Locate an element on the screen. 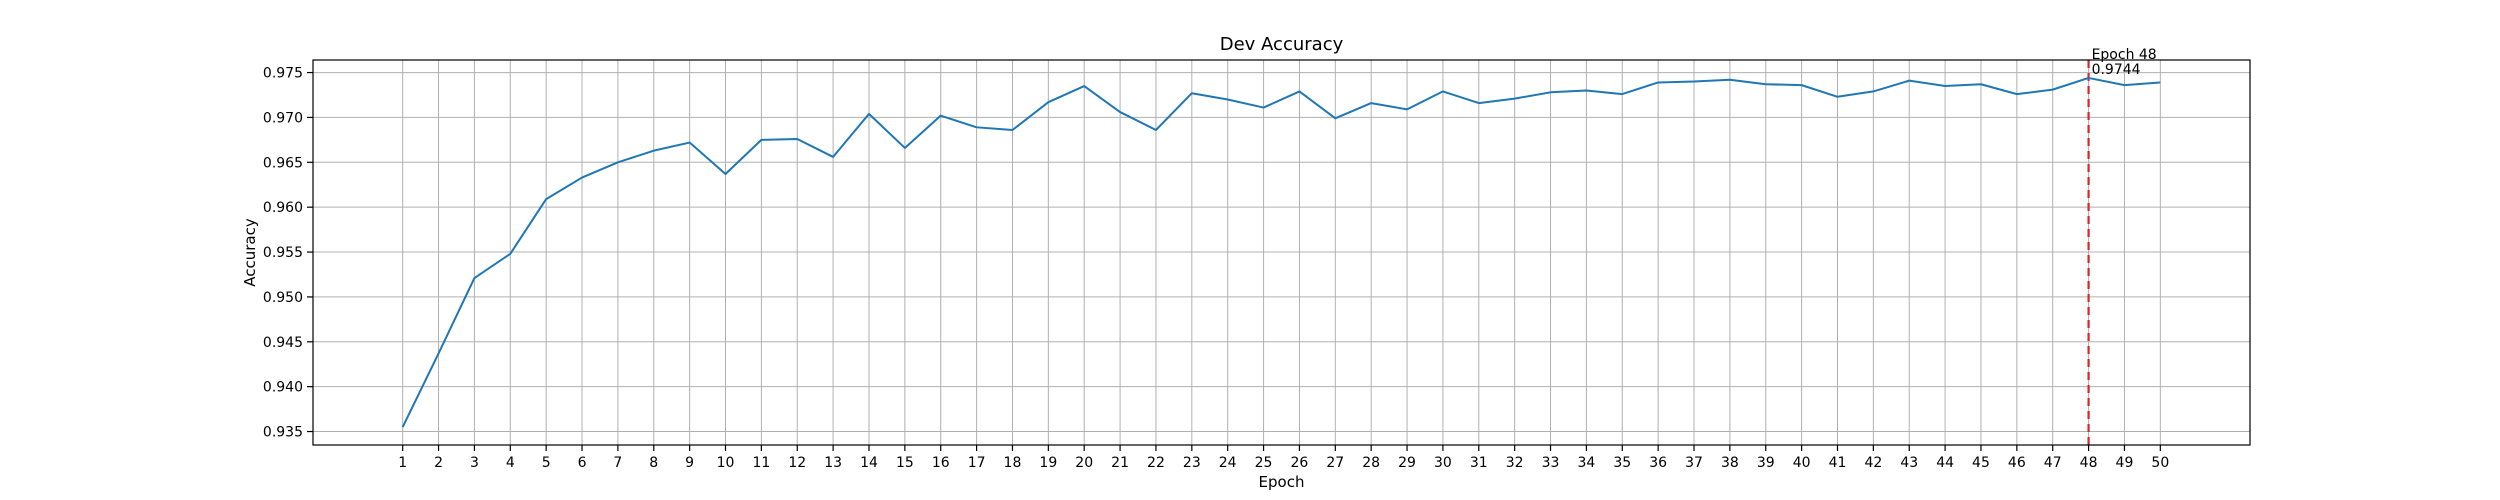  x-tick-label: 28 is located at coordinates (1371, 463).